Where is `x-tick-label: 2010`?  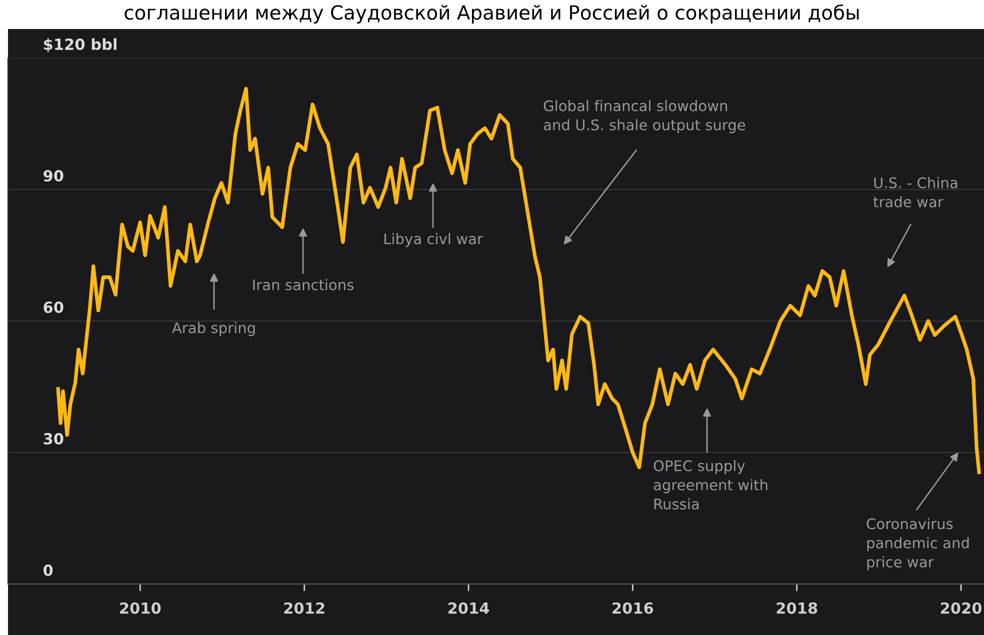
x-tick-label: 2010 is located at coordinates (140, 608).